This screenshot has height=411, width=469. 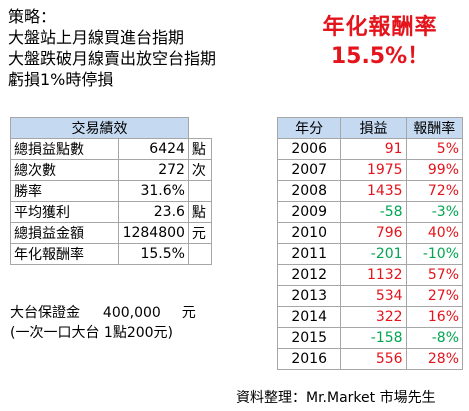 What do you see at coordinates (64, 191) in the screenshot?
I see `performance-label: 勝率` at bounding box center [64, 191].